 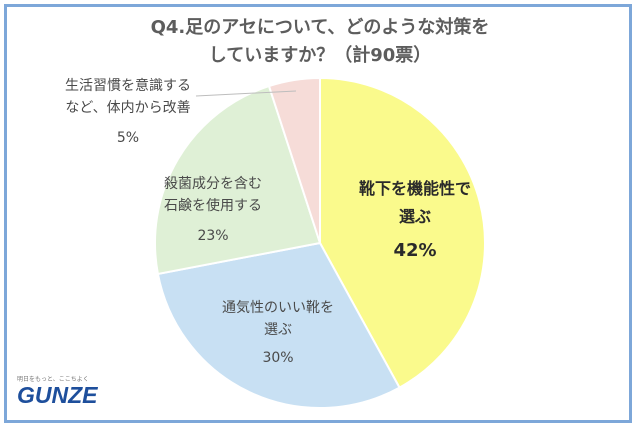 What do you see at coordinates (128, 85) in the screenshot?
I see `slice-label-4-line-1: 生活習慣を意識する` at bounding box center [128, 85].